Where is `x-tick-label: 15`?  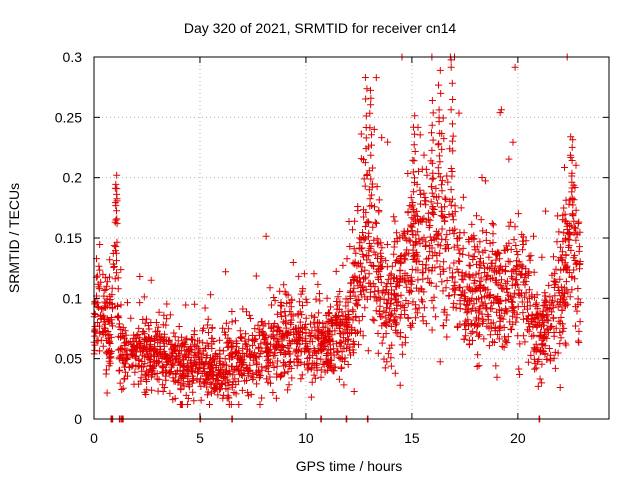
x-tick-label: 15 is located at coordinates (412, 438).